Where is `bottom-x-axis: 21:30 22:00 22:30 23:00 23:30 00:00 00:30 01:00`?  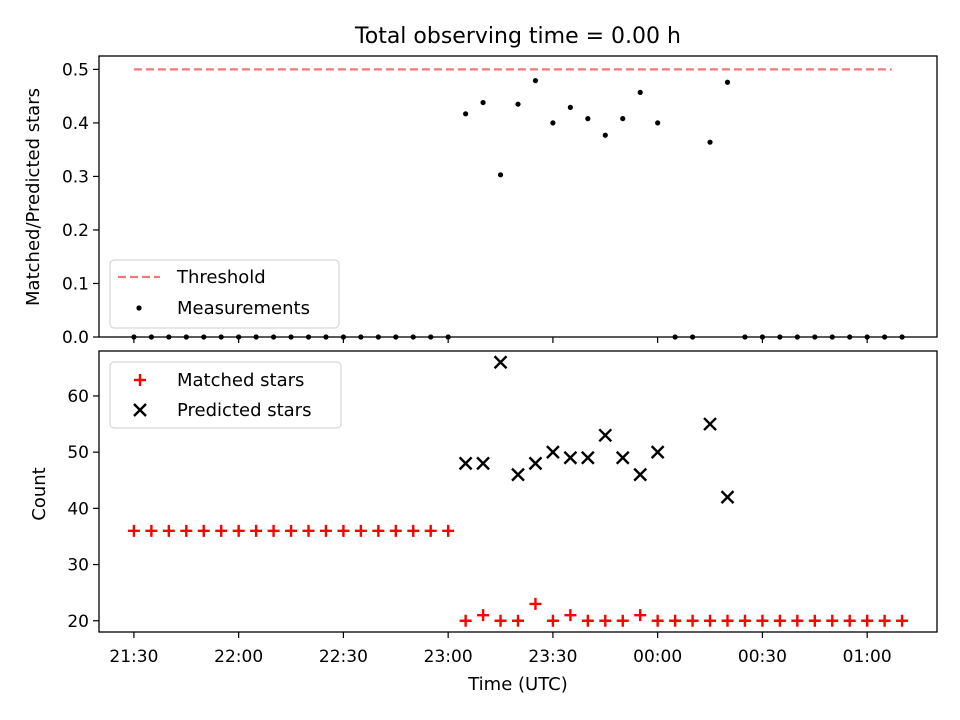 bottom-x-axis: 21:30 22:00 22:30 23:00 23:30 00:00 00:30 01:00 is located at coordinates (500, 649).